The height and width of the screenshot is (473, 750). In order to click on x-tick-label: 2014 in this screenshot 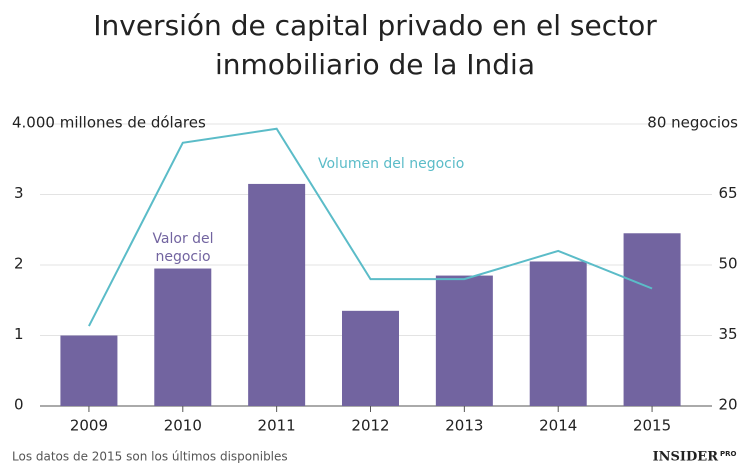, I will do `click(558, 426)`.